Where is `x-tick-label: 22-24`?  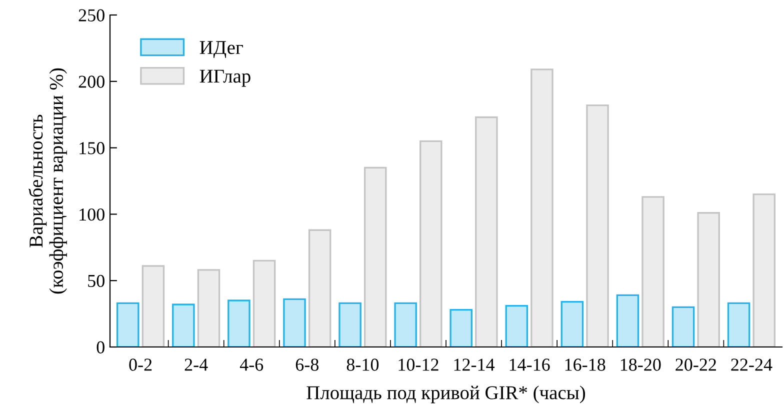 x-tick-label: 22-24 is located at coordinates (751, 364).